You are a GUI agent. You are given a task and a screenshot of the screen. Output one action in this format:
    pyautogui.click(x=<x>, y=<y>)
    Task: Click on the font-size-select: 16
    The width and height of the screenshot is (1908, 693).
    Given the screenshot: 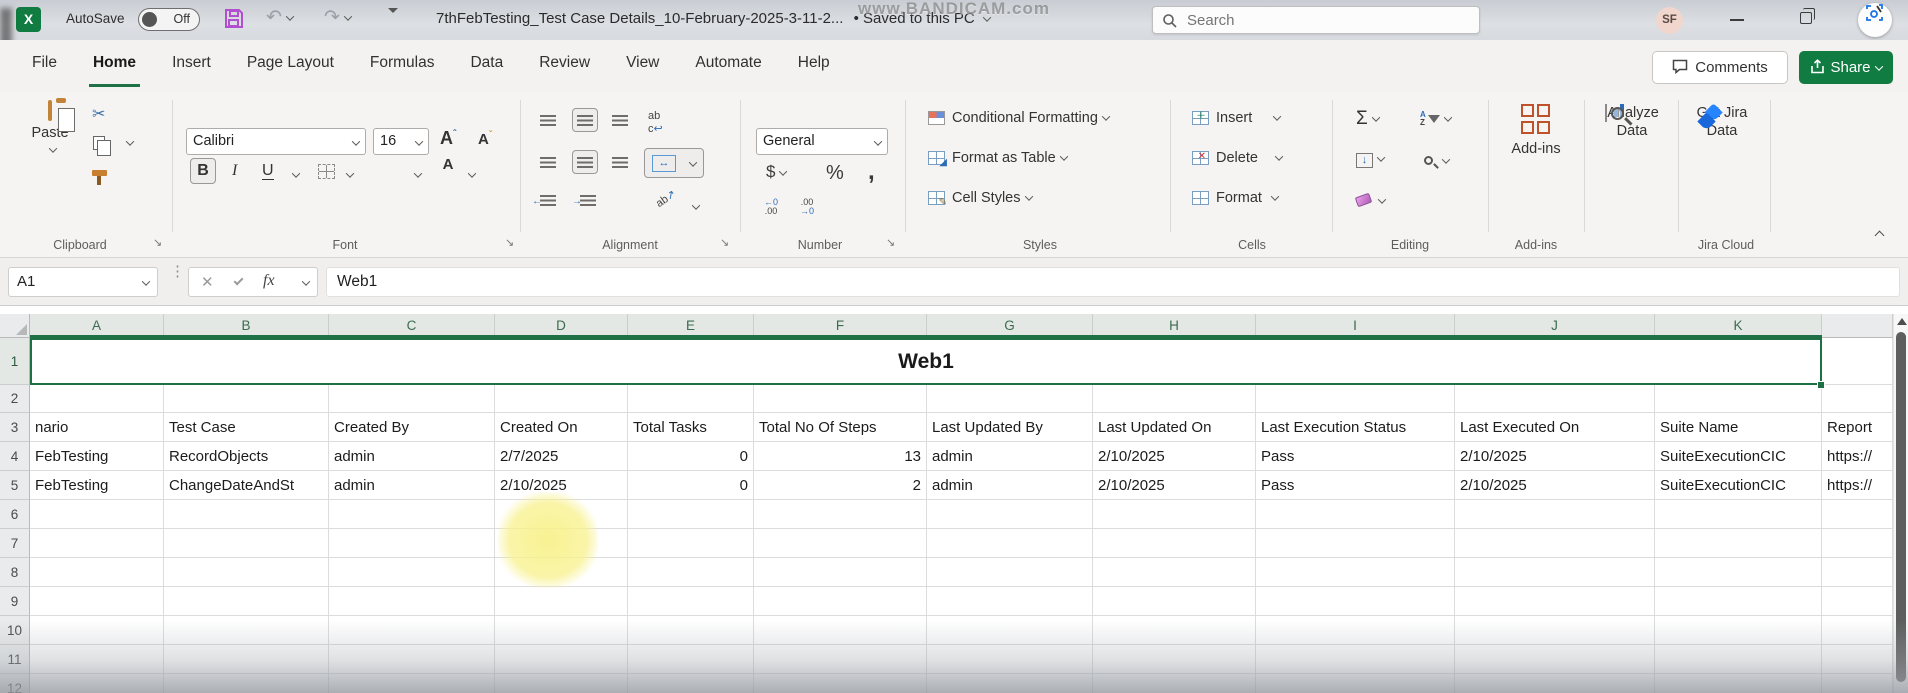 What is the action you would take?
    pyautogui.click(x=401, y=141)
    